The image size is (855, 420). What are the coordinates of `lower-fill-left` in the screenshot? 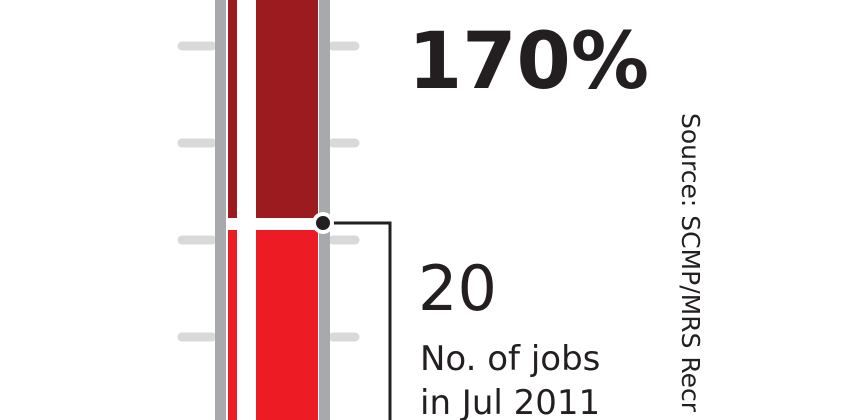 It's located at (232, 325).